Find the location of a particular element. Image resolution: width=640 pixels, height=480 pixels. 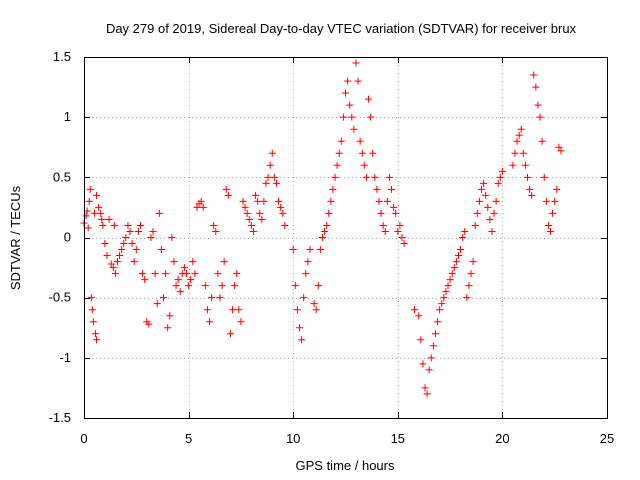

y-tick-label: -0.5 is located at coordinates (60, 297).